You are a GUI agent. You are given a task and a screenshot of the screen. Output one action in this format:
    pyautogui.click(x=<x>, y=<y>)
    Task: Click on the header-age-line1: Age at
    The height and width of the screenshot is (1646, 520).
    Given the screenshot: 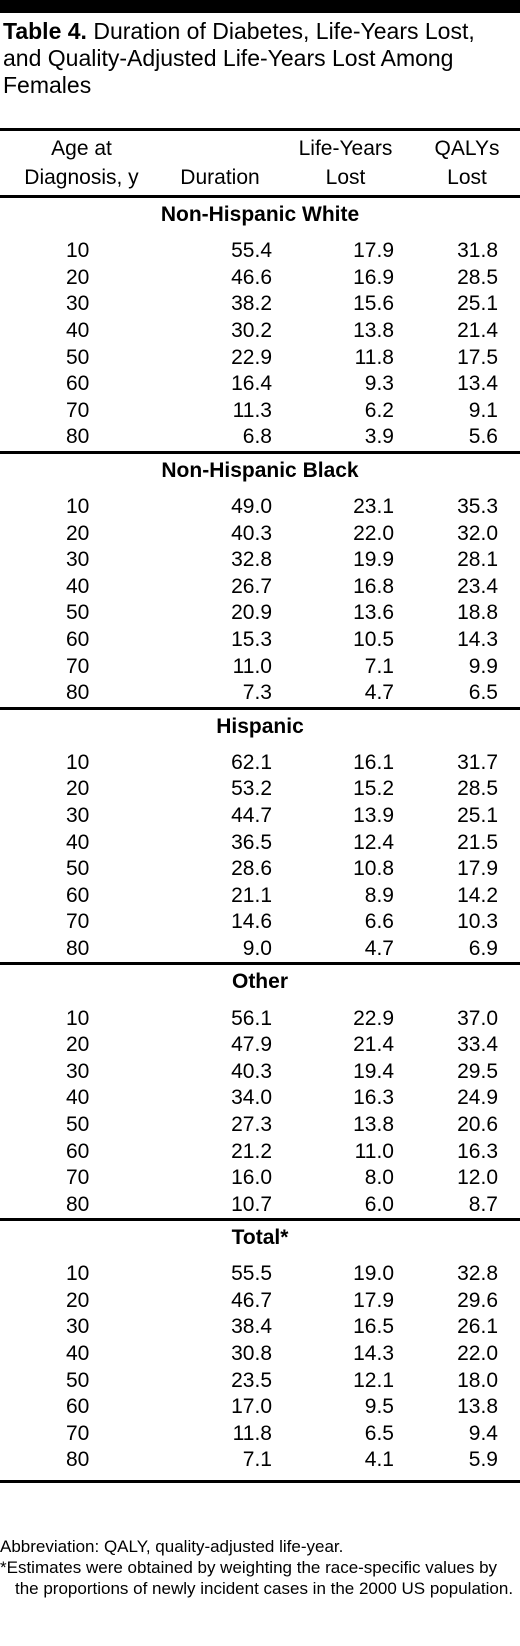 What is the action you would take?
    pyautogui.click(x=81, y=145)
    